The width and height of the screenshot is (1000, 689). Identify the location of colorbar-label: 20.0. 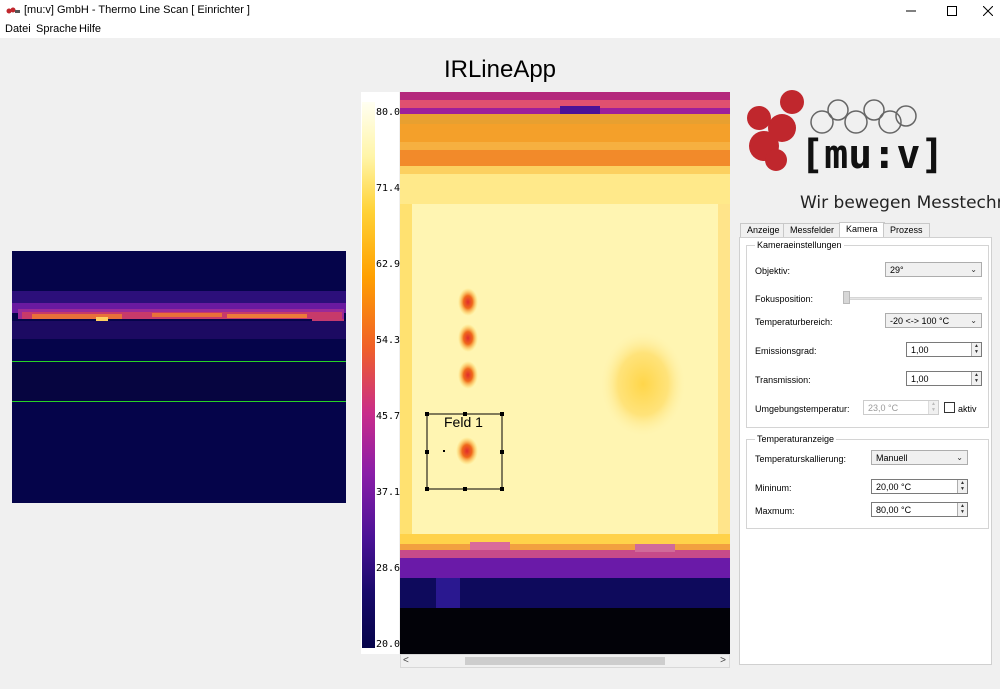
(388, 644).